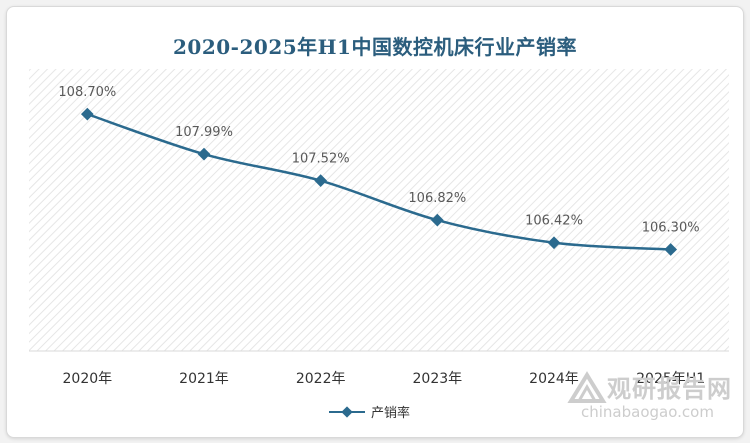 This screenshot has width=750, height=443. What do you see at coordinates (437, 198) in the screenshot?
I see `data-label: 106.82%` at bounding box center [437, 198].